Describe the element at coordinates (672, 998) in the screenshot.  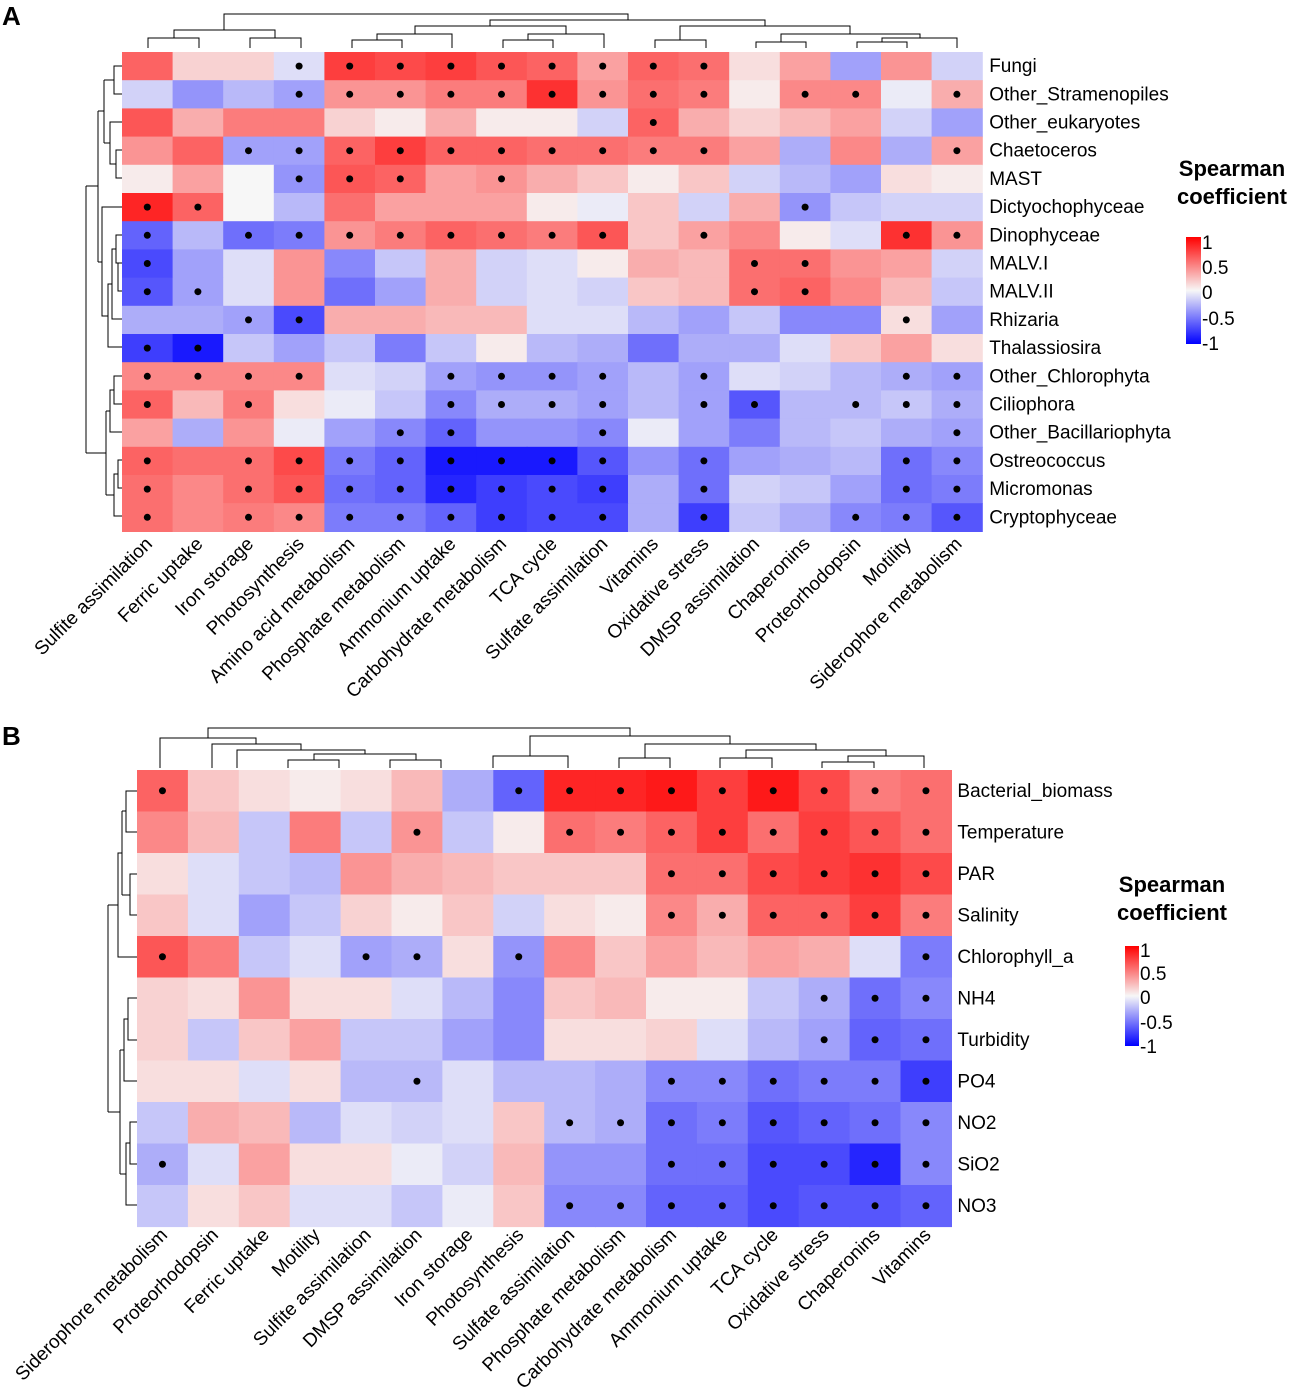
I see `cell-nh4-carbohydrate-metabolism` at that location.